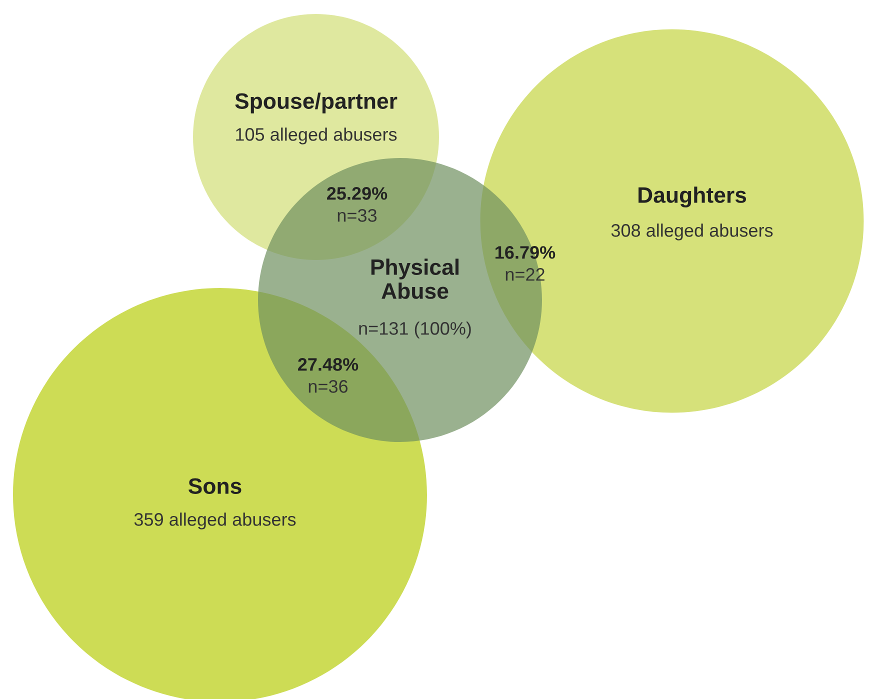 Image resolution: width=872 pixels, height=699 pixels. Describe the element at coordinates (692, 232) in the screenshot. I see `data-label: 308 alleged abusers` at that location.